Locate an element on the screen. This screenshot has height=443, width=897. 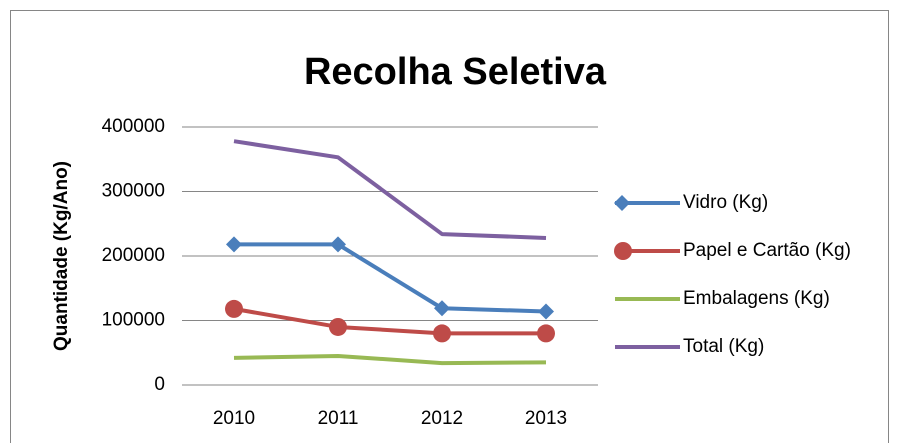
y-tick-label: 100000 is located at coordinates (133, 320).